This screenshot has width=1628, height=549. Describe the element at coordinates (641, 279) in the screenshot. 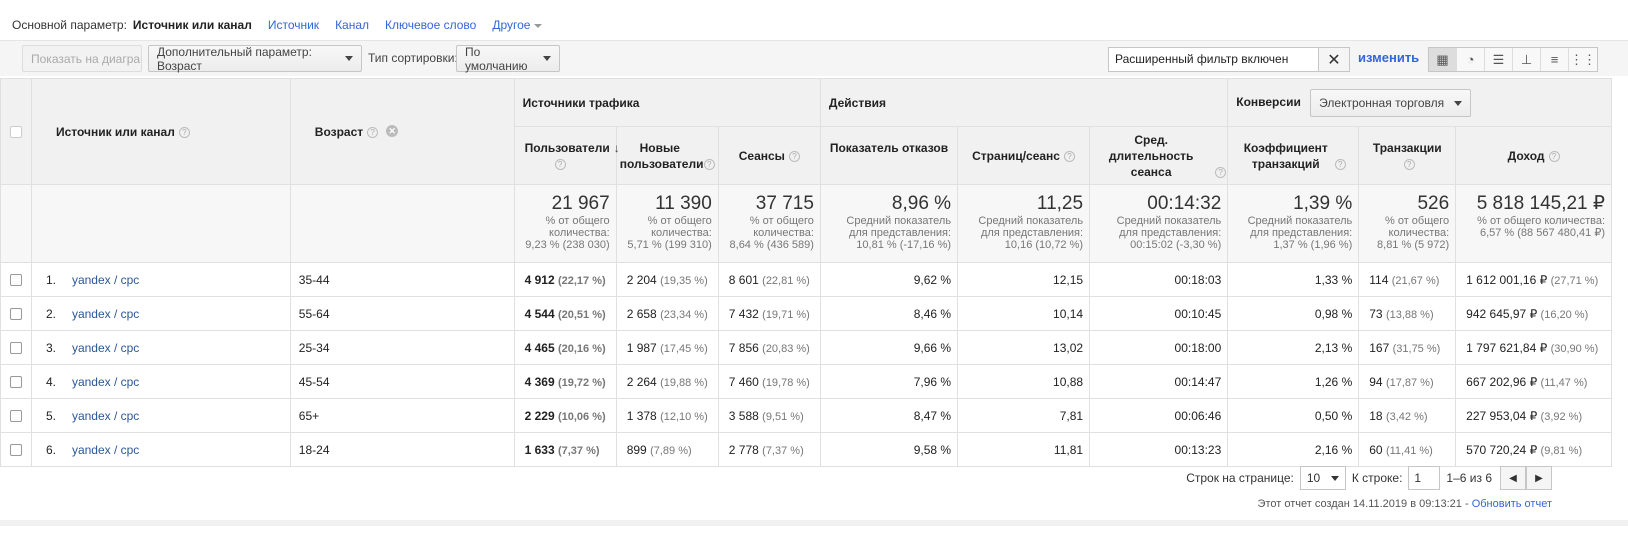

I see `row-new-users-value: 2 204` at that location.